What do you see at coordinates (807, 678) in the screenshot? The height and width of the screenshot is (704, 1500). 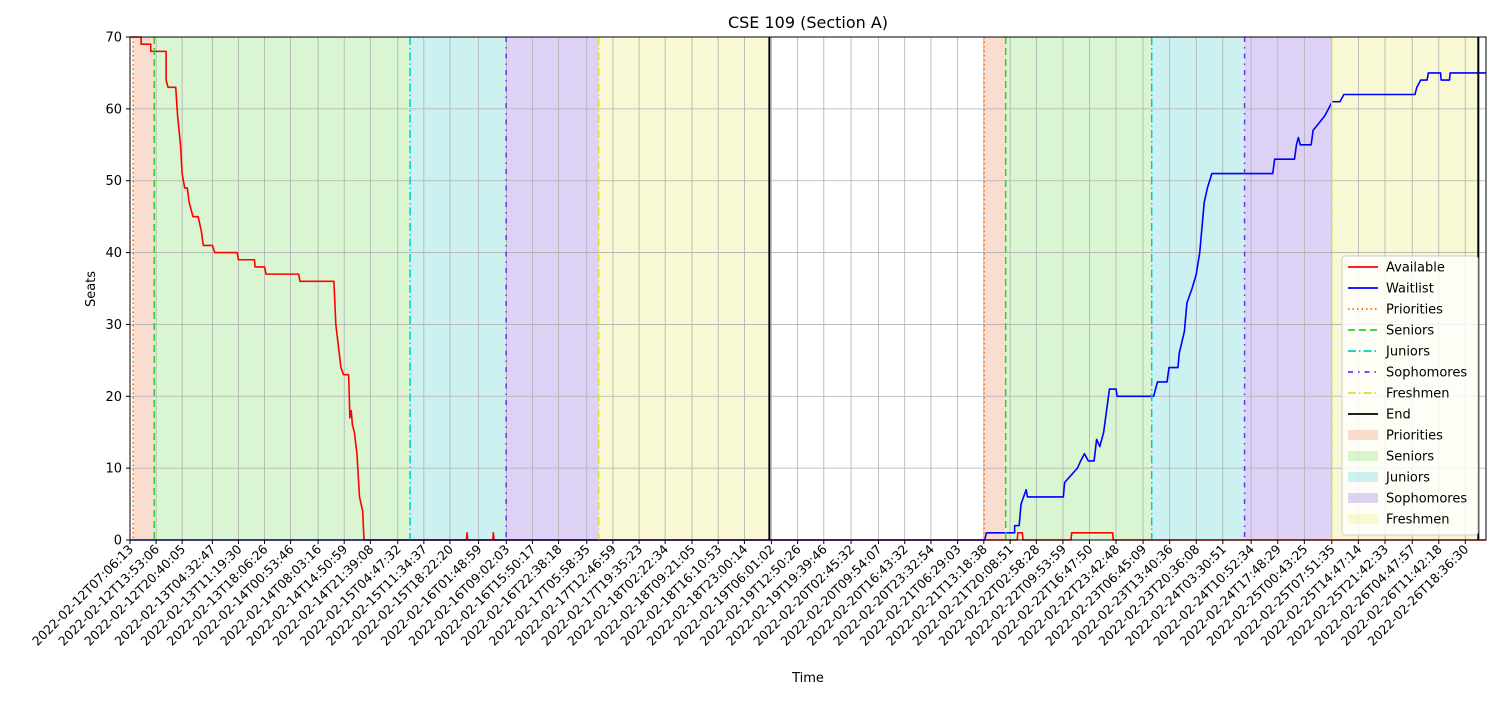 I see `x-axis-label: Time` at bounding box center [807, 678].